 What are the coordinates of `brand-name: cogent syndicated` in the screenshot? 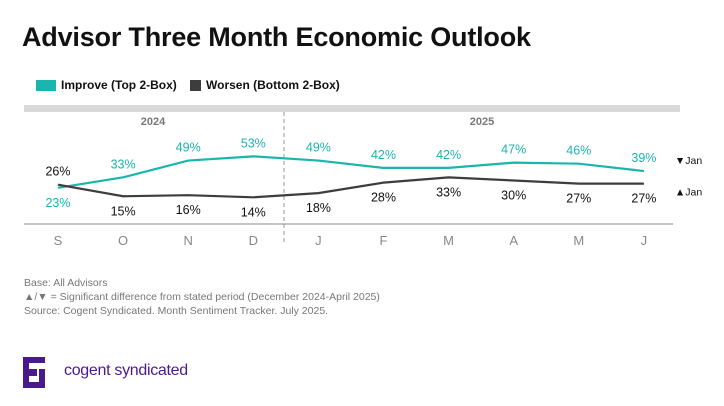 It's located at (126, 370).